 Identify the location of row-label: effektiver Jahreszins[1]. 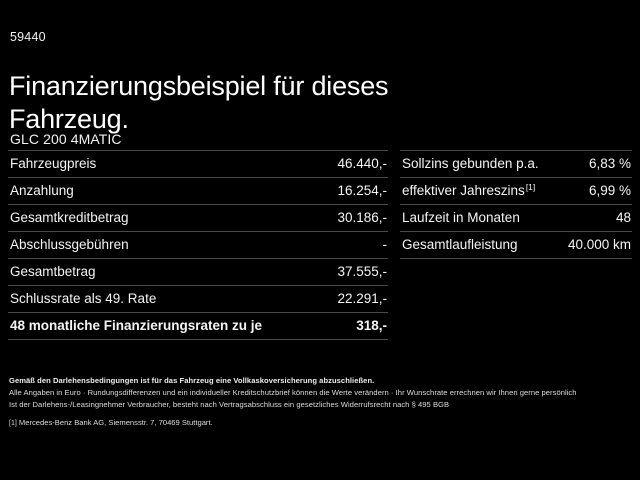
(467, 191).